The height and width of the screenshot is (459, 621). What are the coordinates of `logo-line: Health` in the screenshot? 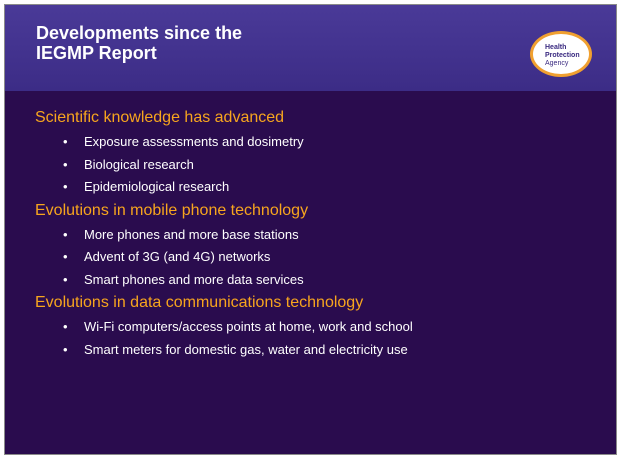 It's located at (556, 47).